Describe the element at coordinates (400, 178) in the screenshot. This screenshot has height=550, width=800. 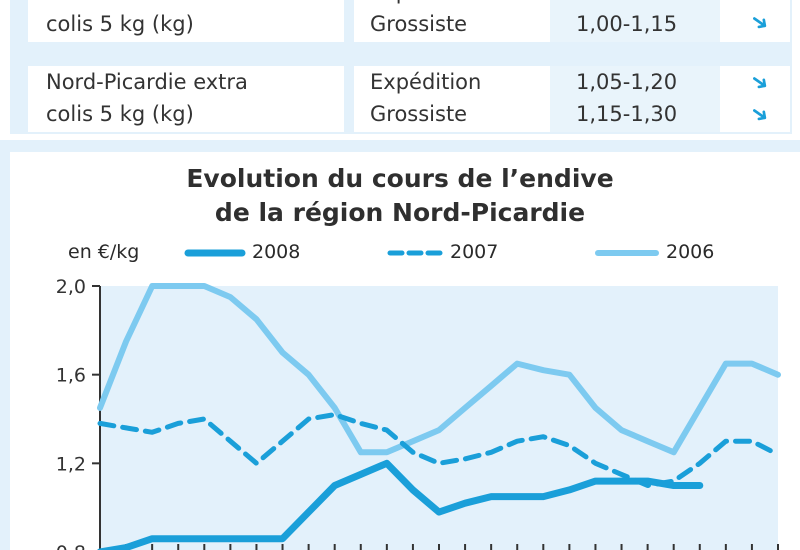
I see `chart-title-line-1: Evolution du cours de l’endive` at that location.